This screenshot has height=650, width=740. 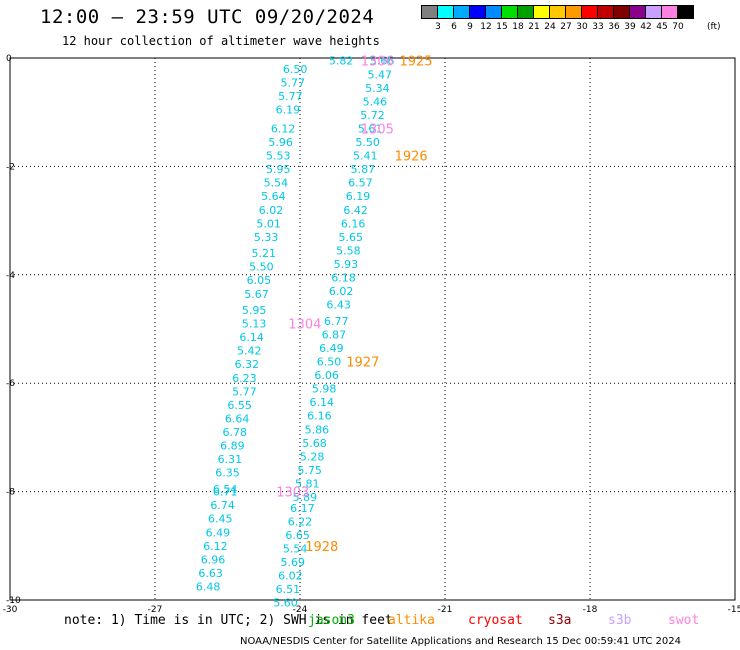 What do you see at coordinates (213, 559) in the screenshot?
I see `swh-point: 6.96` at bounding box center [213, 559].